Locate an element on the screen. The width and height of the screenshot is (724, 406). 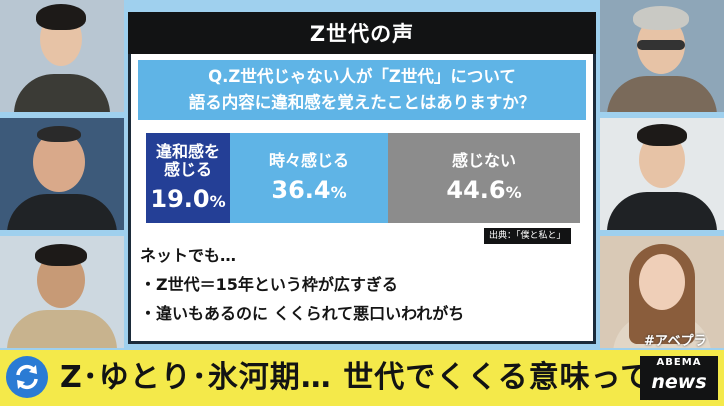
result-percent: 19.0% is located at coordinates (188, 199).